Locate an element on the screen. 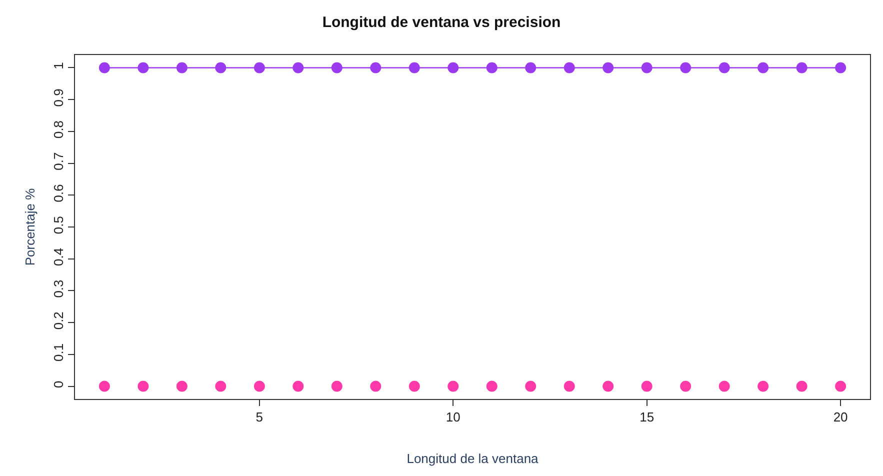  y-tick-label: 0.4 is located at coordinates (58, 257).